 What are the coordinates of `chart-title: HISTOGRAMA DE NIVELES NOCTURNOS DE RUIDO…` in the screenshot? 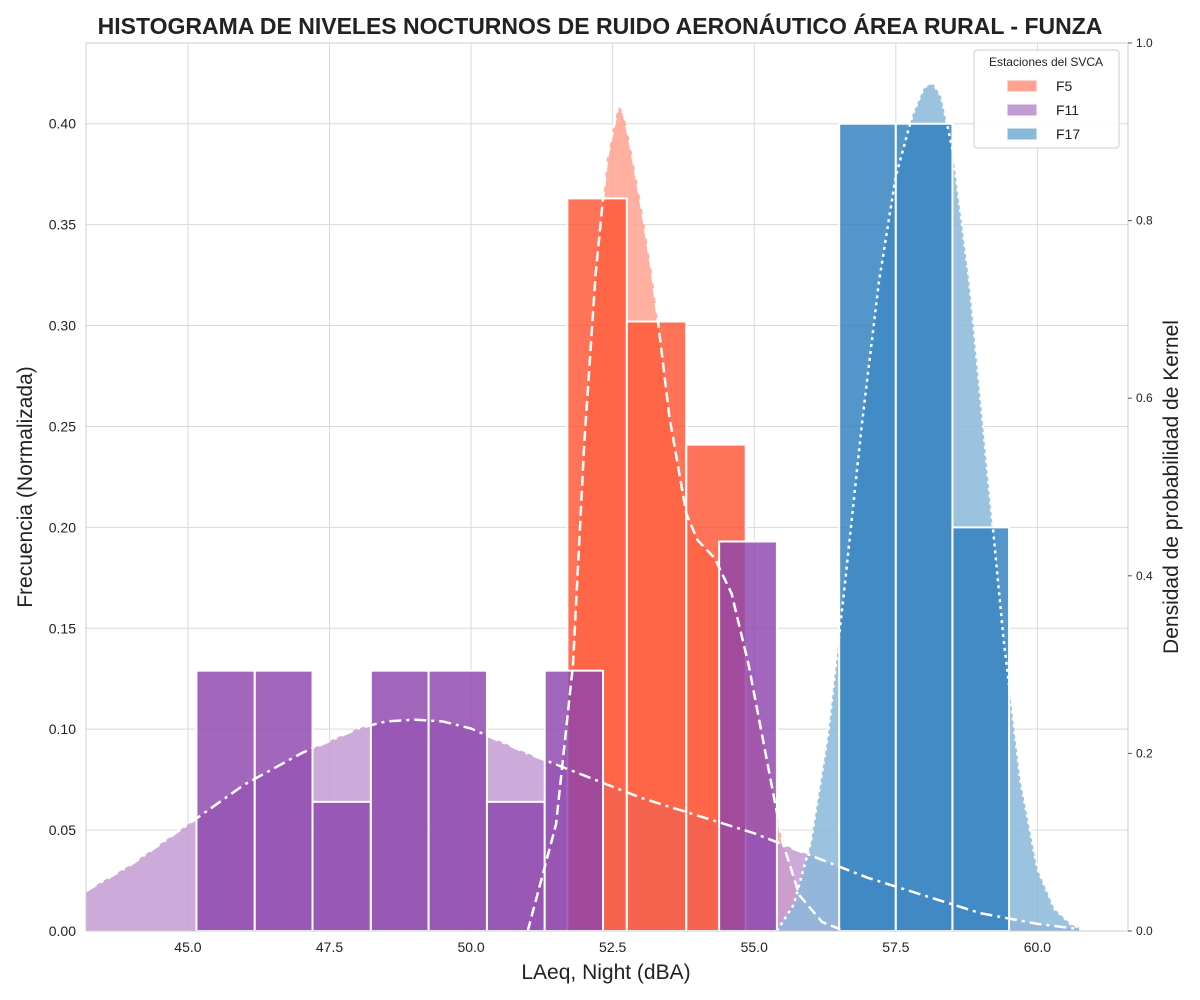 It's located at (600, 25).